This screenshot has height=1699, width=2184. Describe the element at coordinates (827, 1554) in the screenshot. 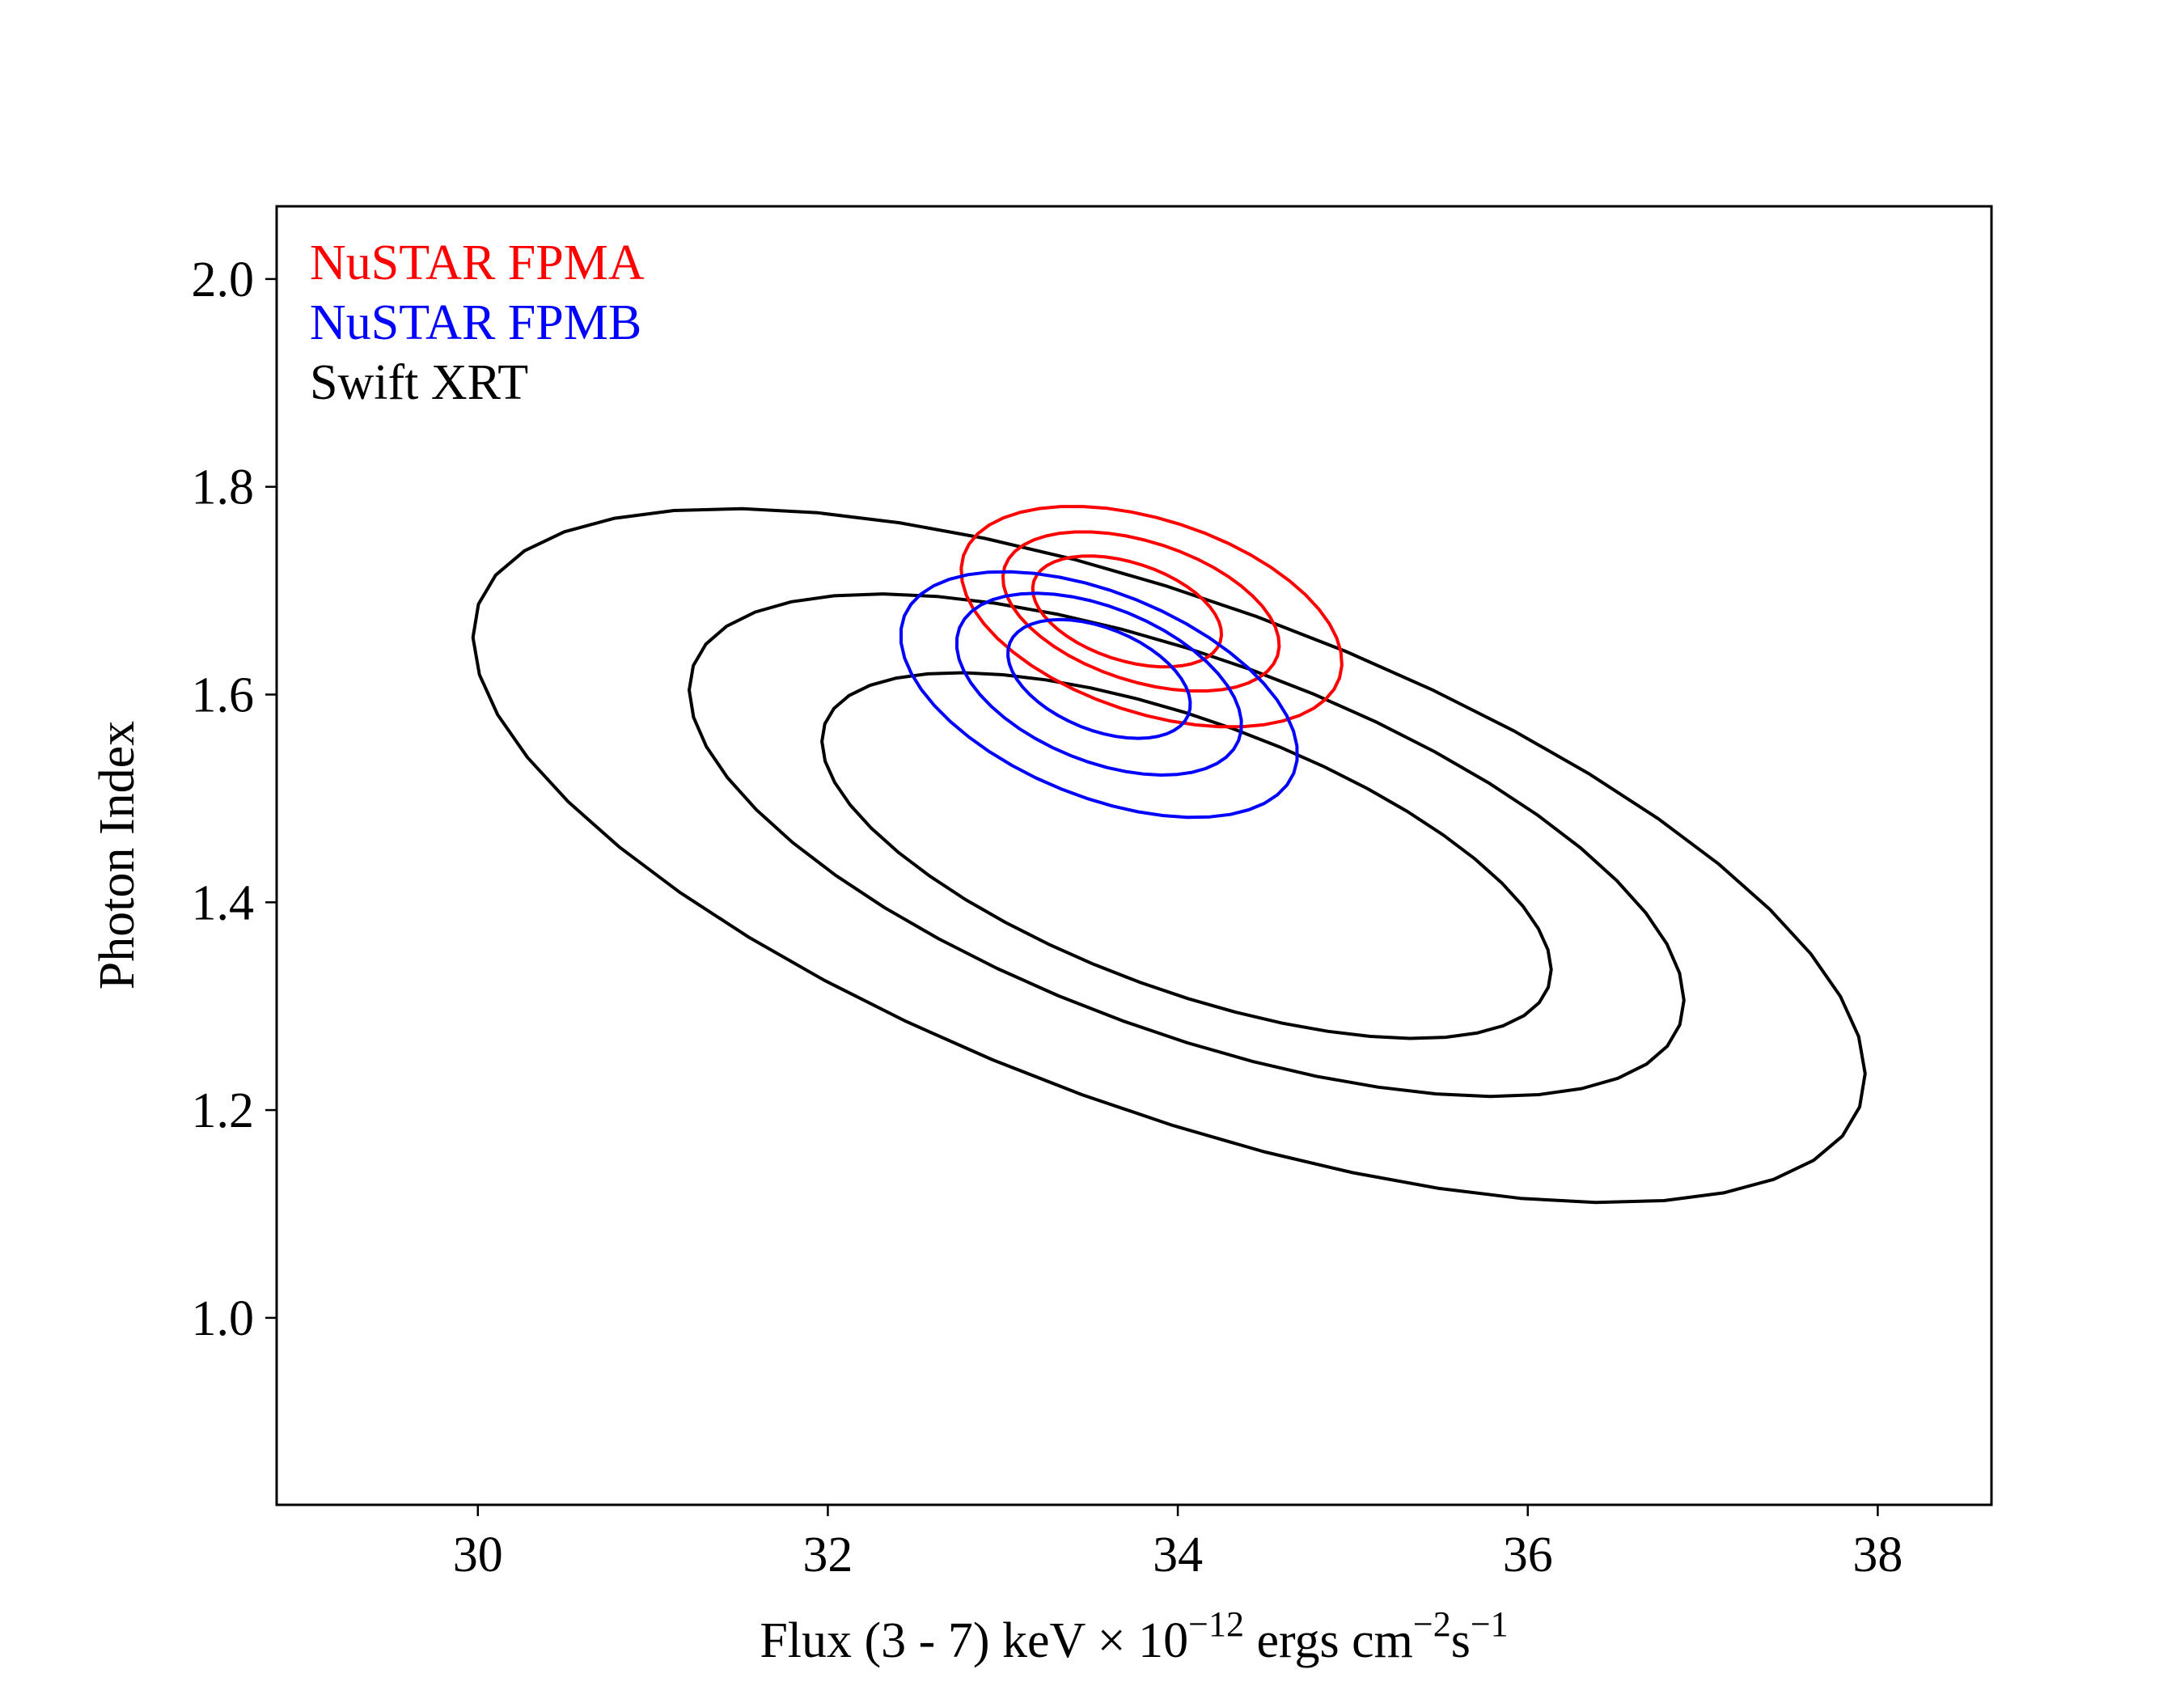

I see `x-tick-label: 32` at that location.